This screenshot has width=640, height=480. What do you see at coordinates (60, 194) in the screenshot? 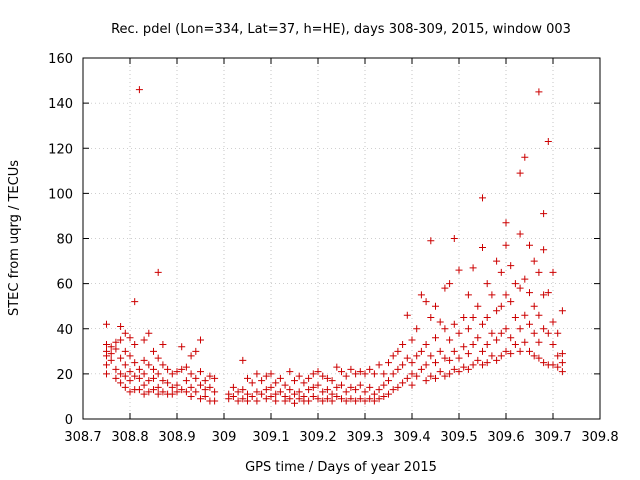
I see `y-tick-label: 100` at bounding box center [60, 194].